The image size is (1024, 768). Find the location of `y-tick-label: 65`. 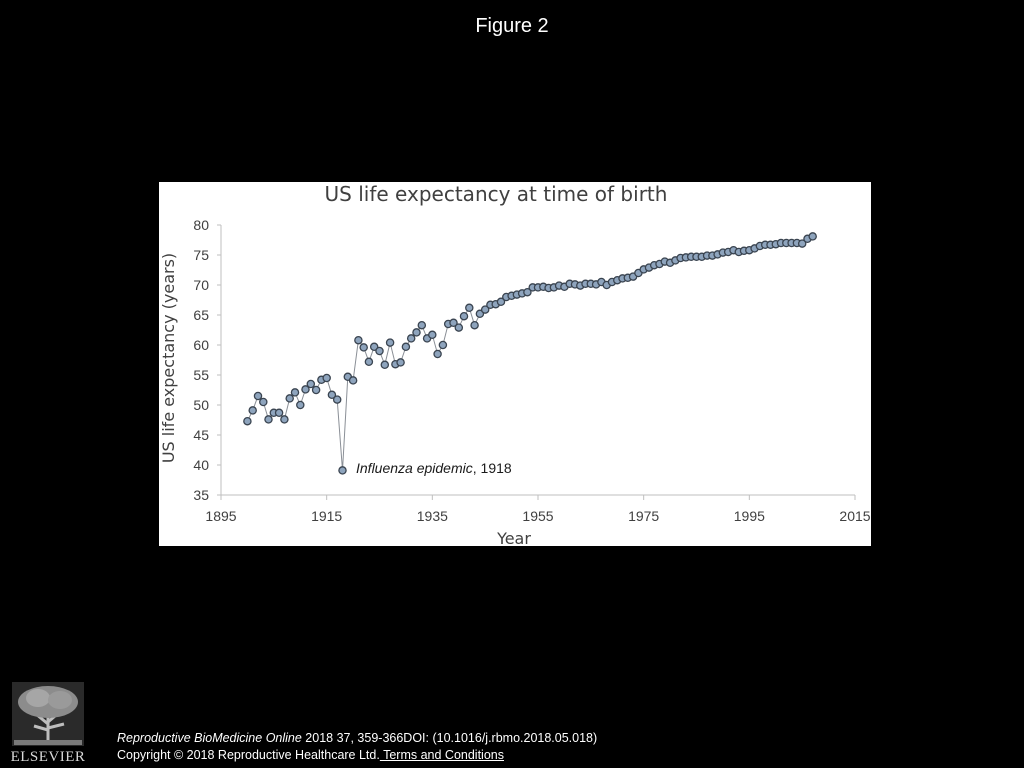

y-tick-label: 65 is located at coordinates (201, 315).